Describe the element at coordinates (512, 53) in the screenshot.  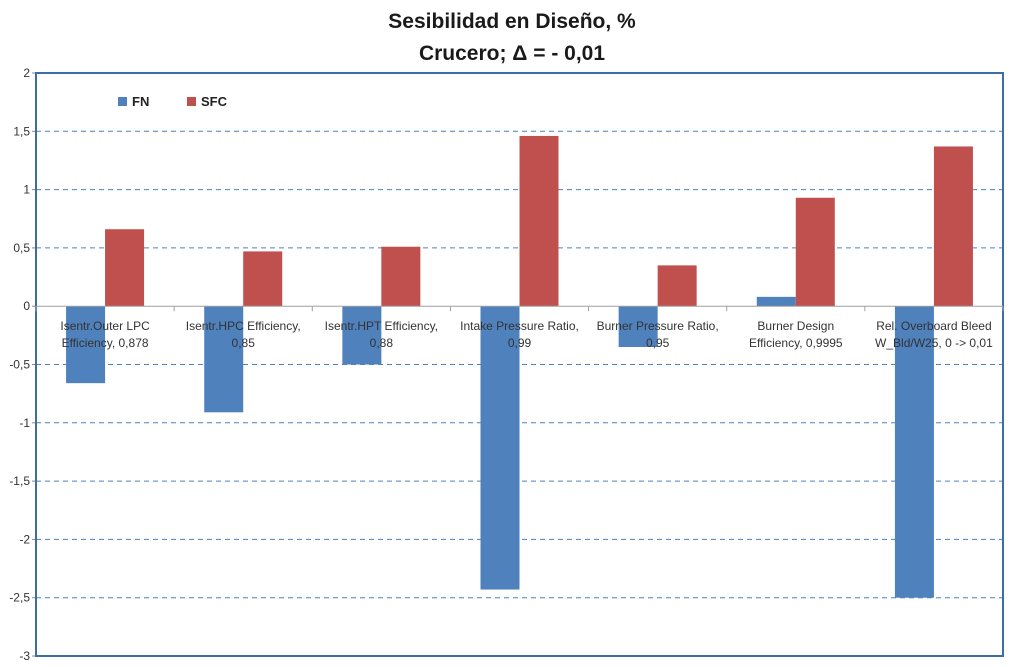
I see `chart-subtitle: Crucero; Δ = - 0,01` at that location.